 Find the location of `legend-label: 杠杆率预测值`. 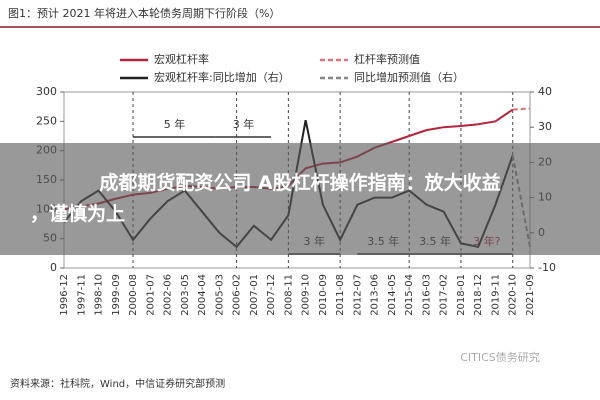

legend-label: 杠杆率预测值 is located at coordinates (387, 59).